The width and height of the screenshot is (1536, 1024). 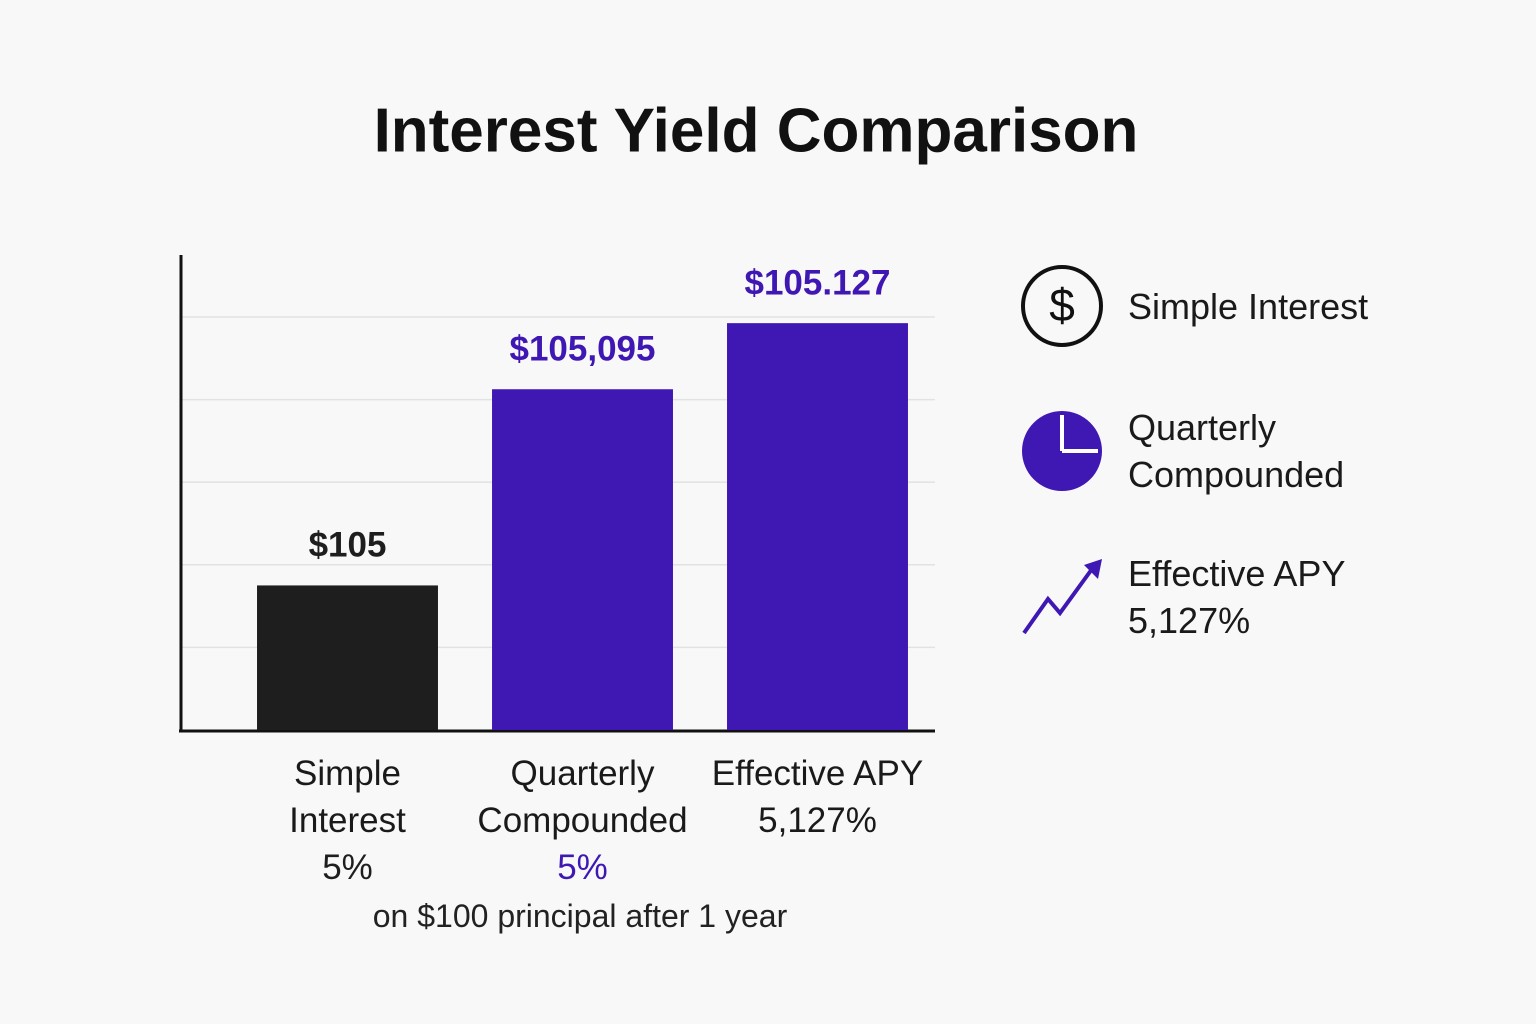 I want to click on x-tick-label-group: Simple Interest 5%, so click(x=348, y=820).